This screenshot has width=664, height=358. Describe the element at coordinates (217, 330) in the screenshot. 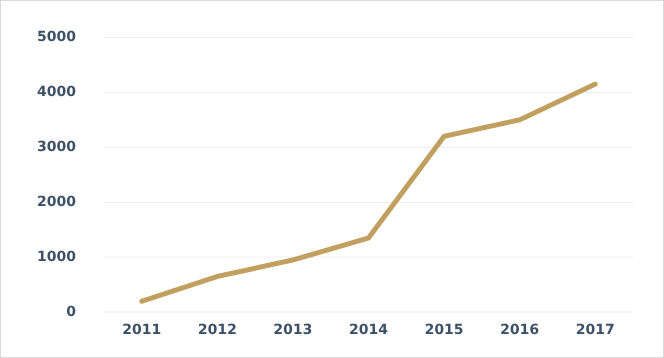

I see `x-tick-label: 2012` at that location.